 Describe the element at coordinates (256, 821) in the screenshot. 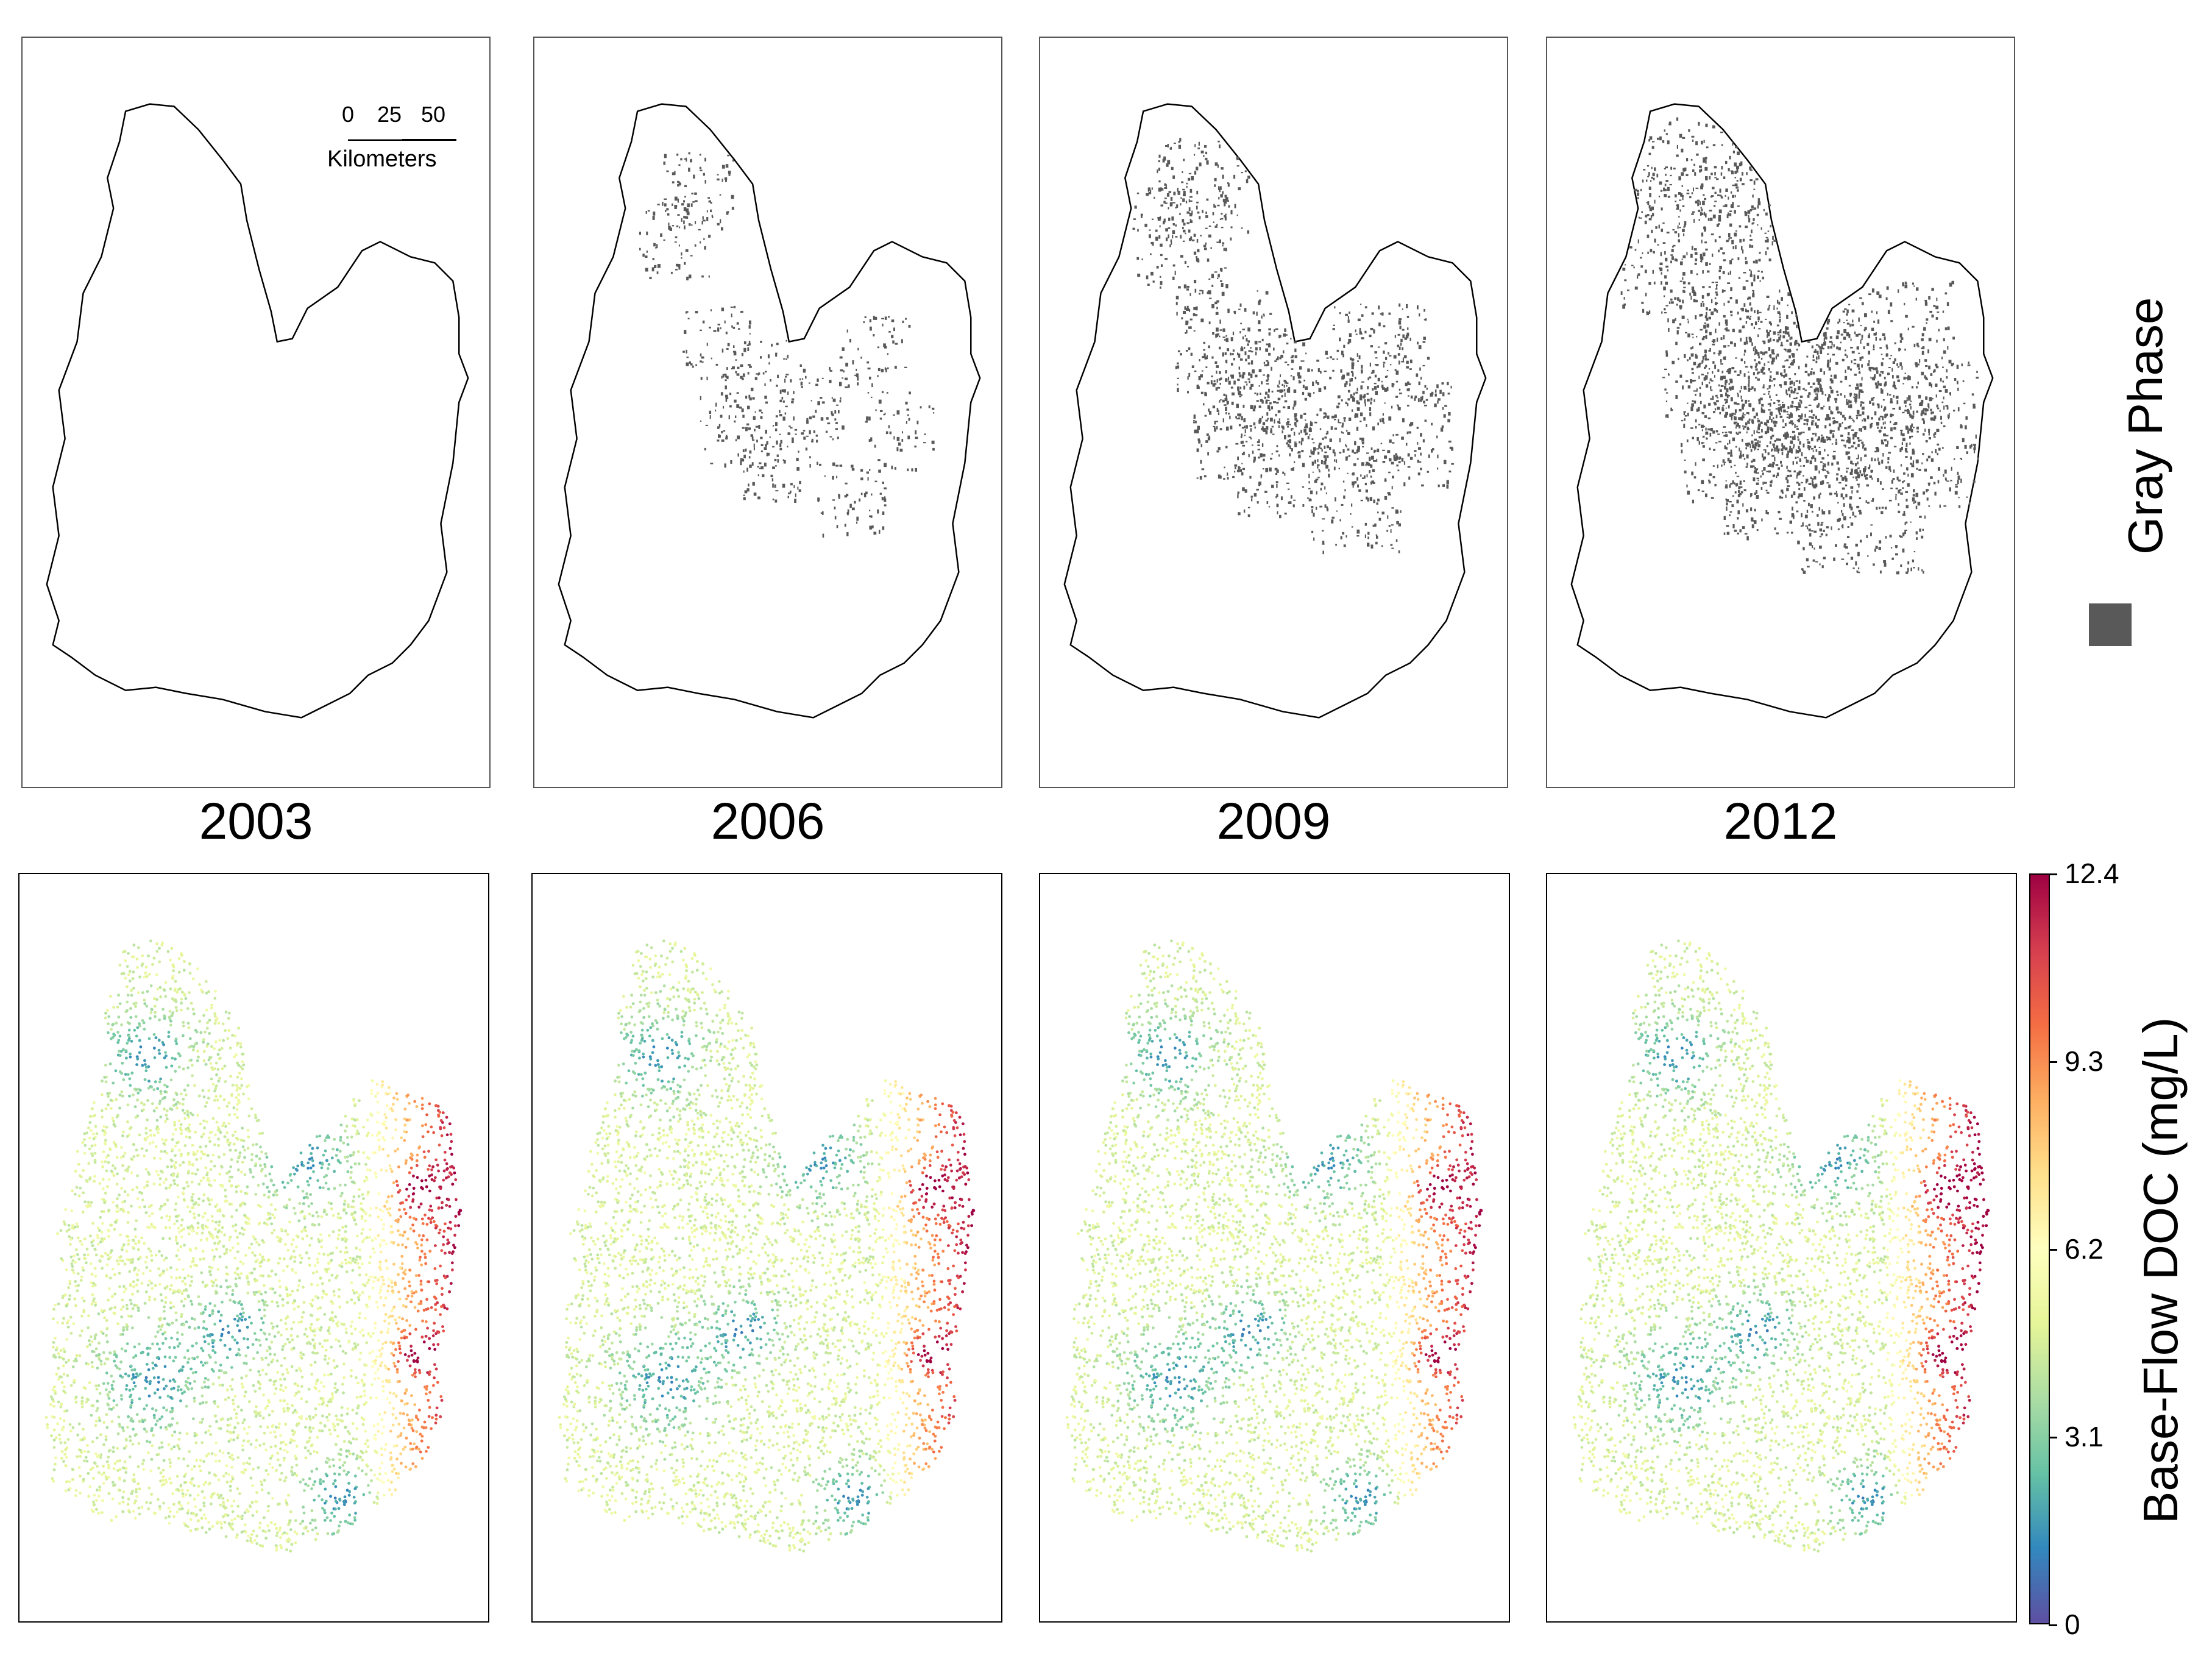

I see `year-label-2003: 2003` at that location.